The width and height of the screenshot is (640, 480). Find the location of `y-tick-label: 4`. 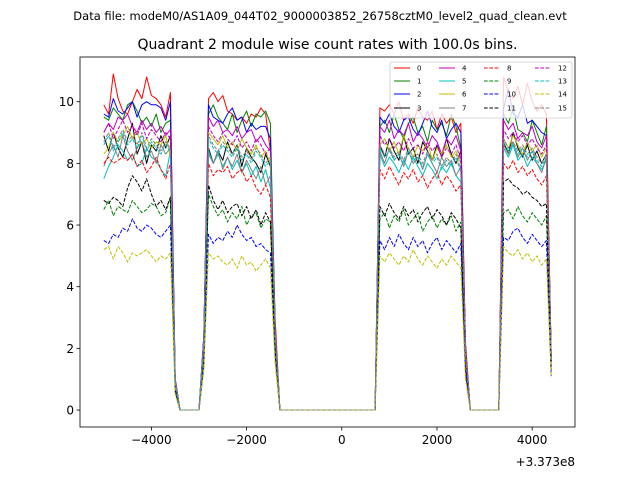

y-tick-label: 4 is located at coordinates (70, 287).